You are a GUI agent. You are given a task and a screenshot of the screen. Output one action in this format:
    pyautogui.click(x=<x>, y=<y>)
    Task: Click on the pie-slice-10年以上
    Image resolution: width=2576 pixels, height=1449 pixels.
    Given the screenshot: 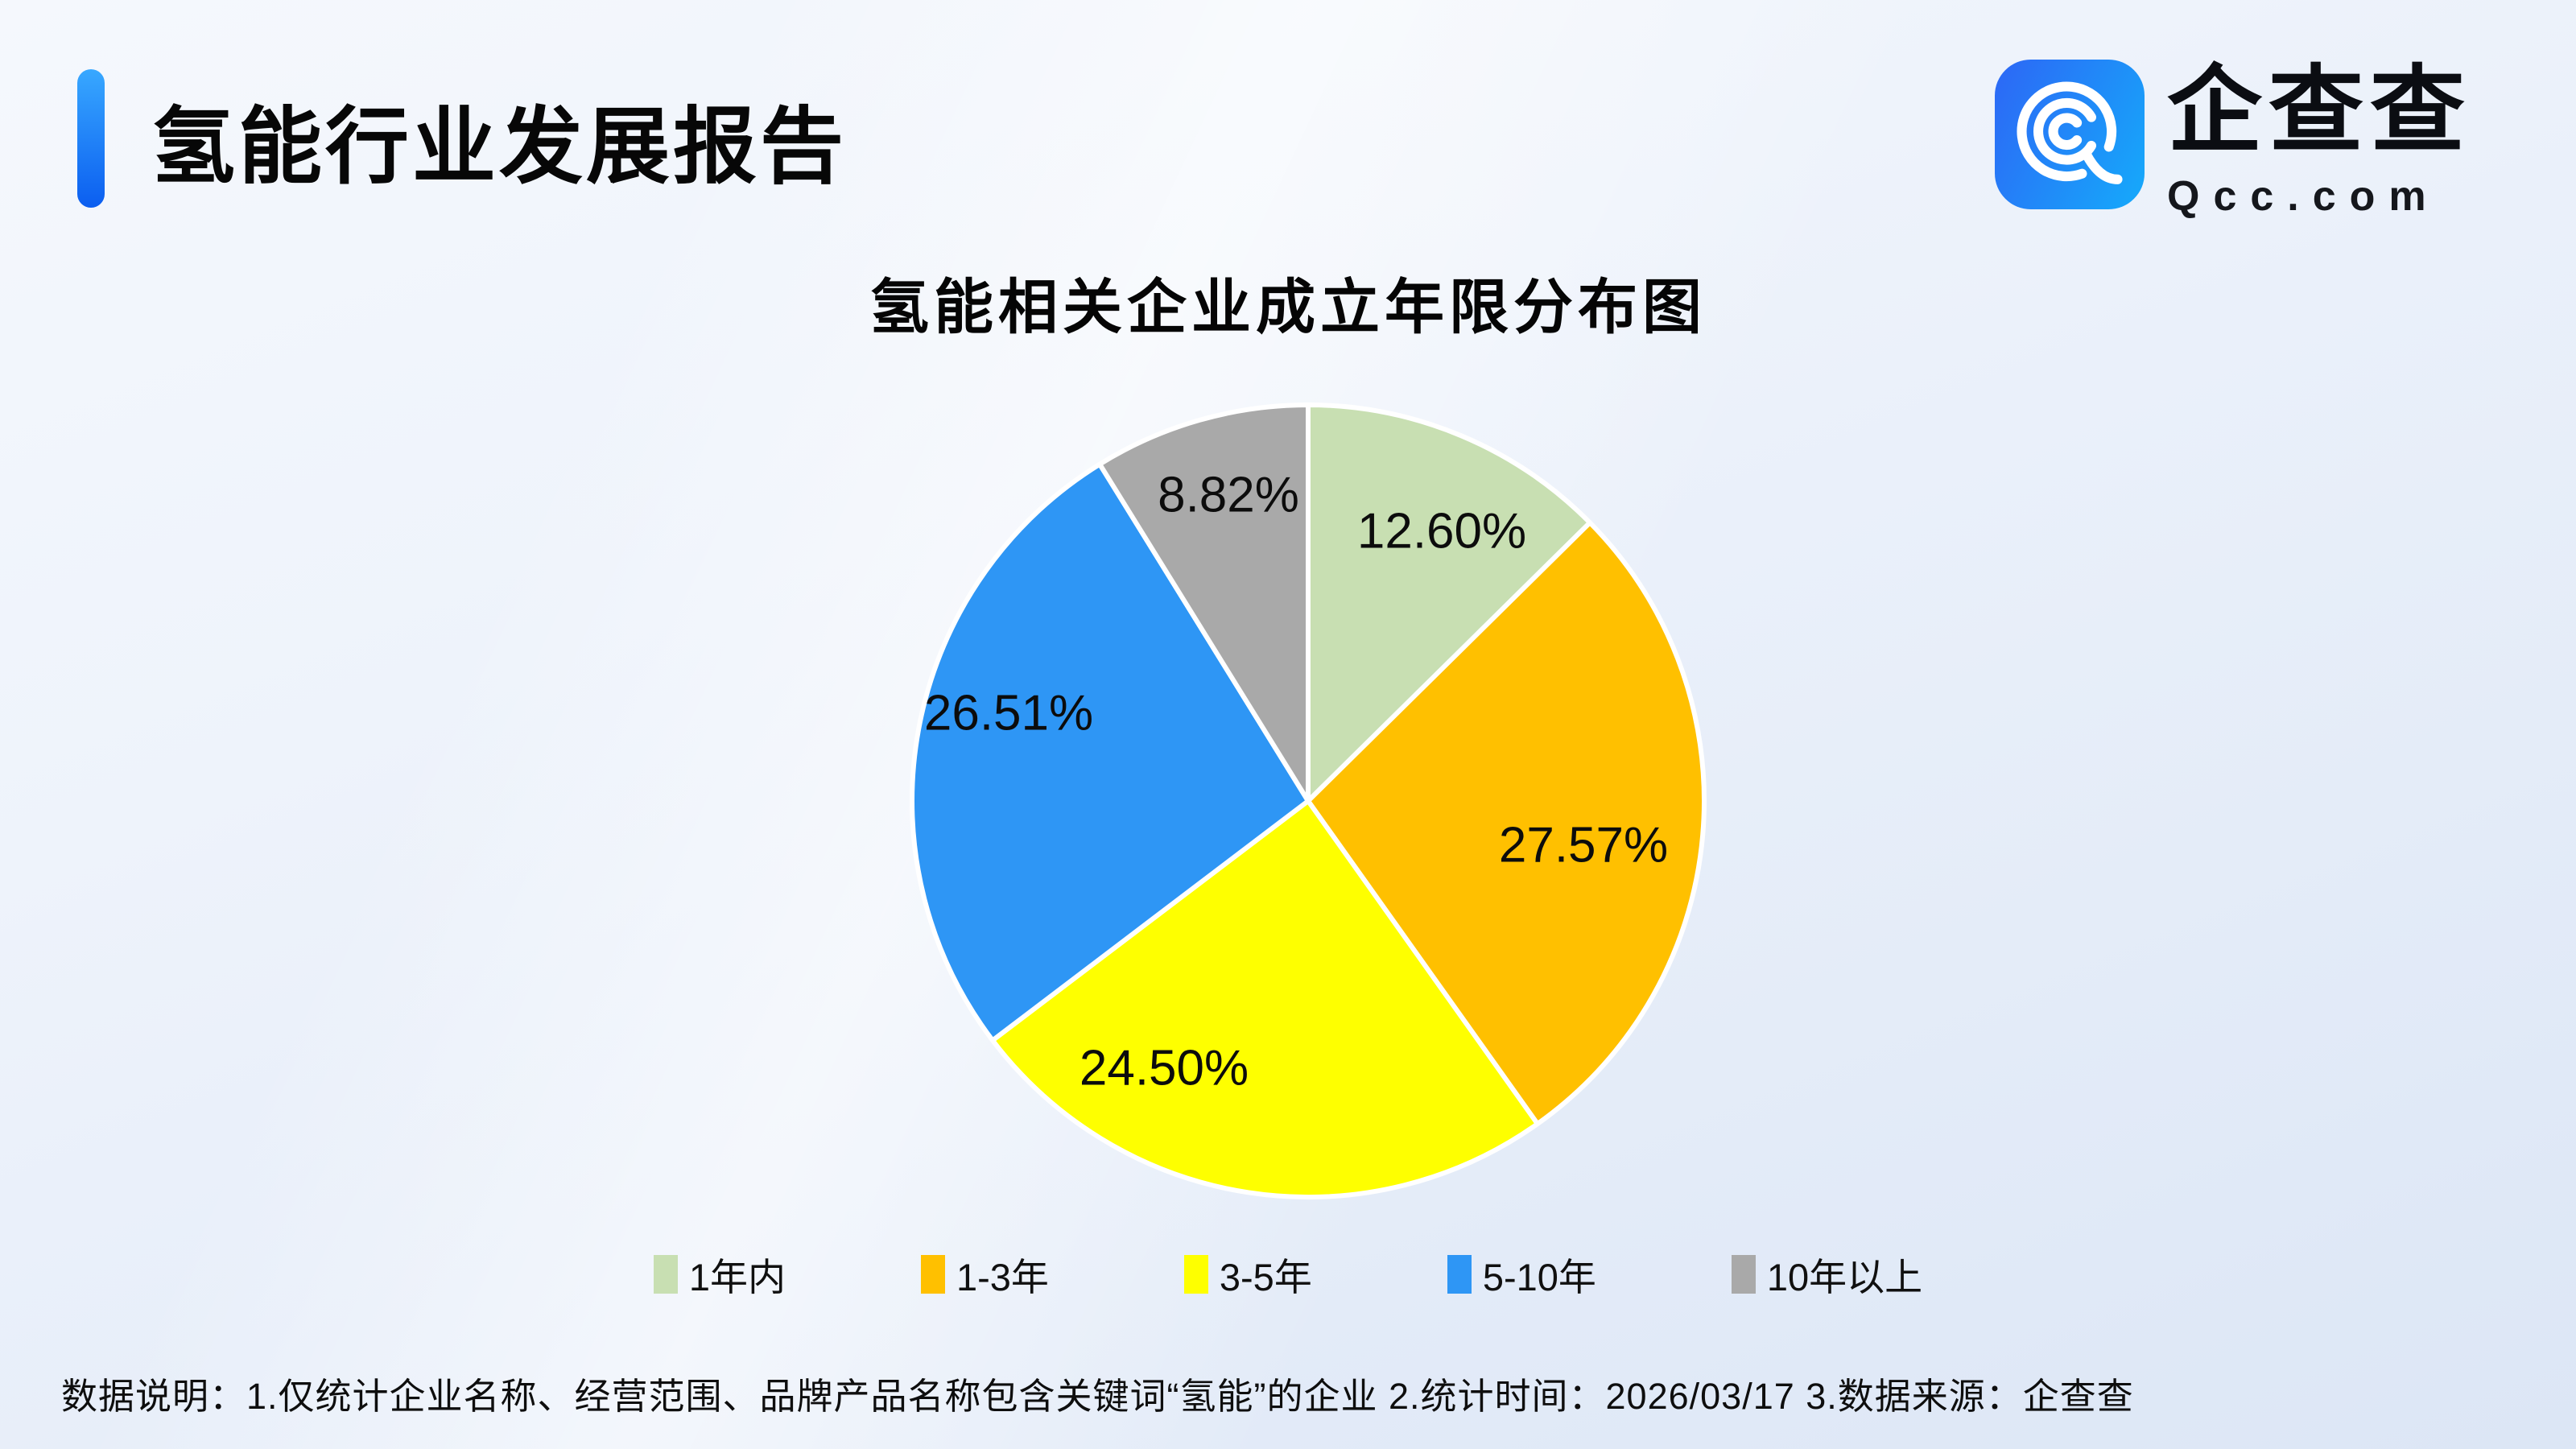 What is the action you would take?
    pyautogui.click(x=1204, y=602)
    